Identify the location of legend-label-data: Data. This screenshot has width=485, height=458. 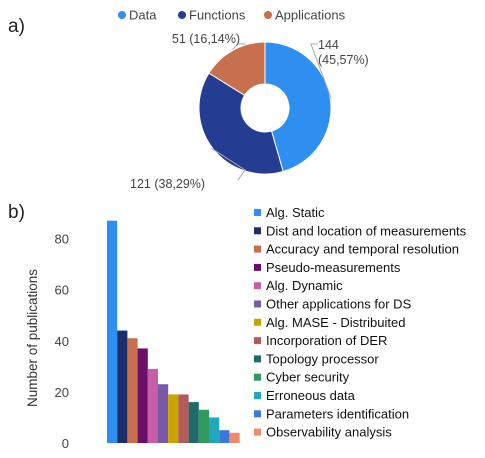
(143, 15).